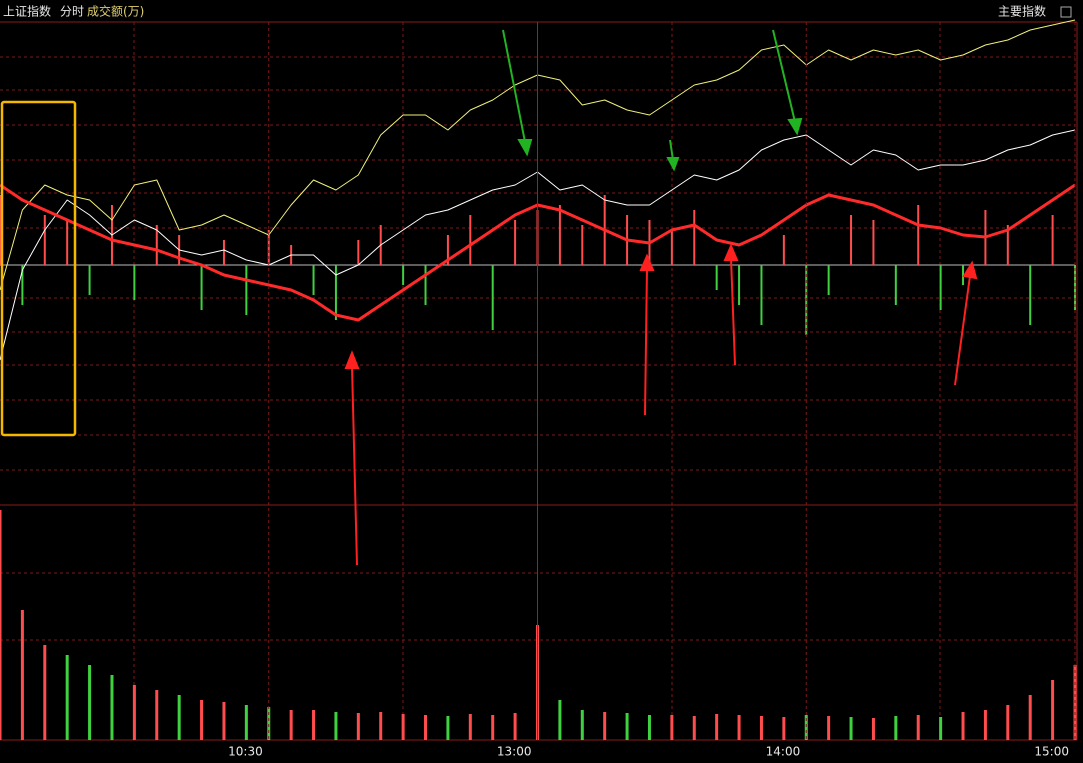 This screenshot has height=763, width=1083. I want to click on mode-tab: 分时, so click(72, 12).